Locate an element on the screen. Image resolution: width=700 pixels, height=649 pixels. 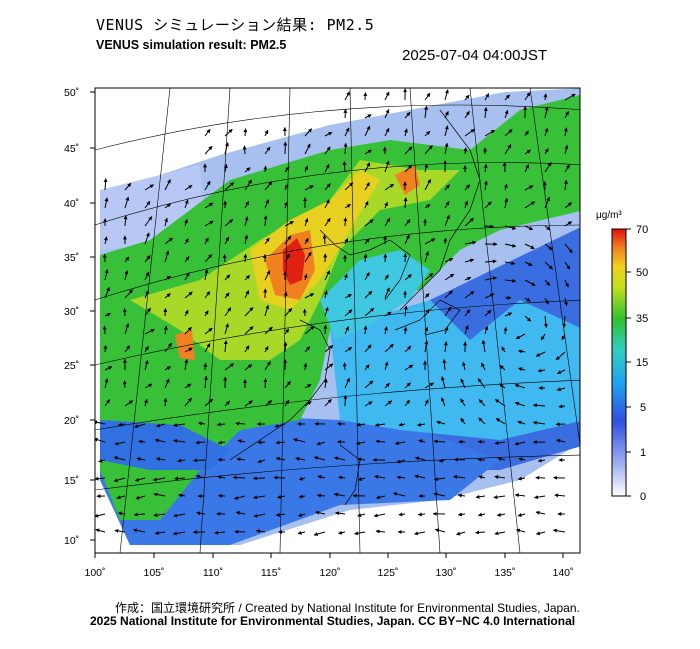
colorbar-unit: μg/m³ is located at coordinates (609, 215).